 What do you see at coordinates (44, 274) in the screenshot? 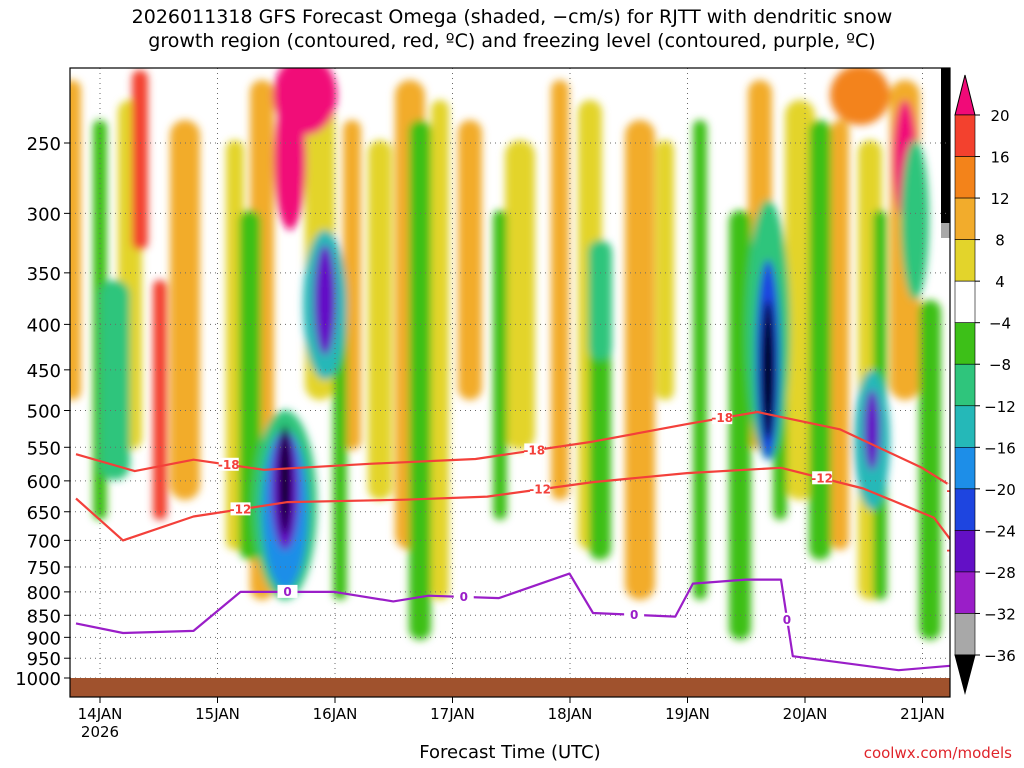
I see `y-tick-label-350: 350` at bounding box center [44, 274].